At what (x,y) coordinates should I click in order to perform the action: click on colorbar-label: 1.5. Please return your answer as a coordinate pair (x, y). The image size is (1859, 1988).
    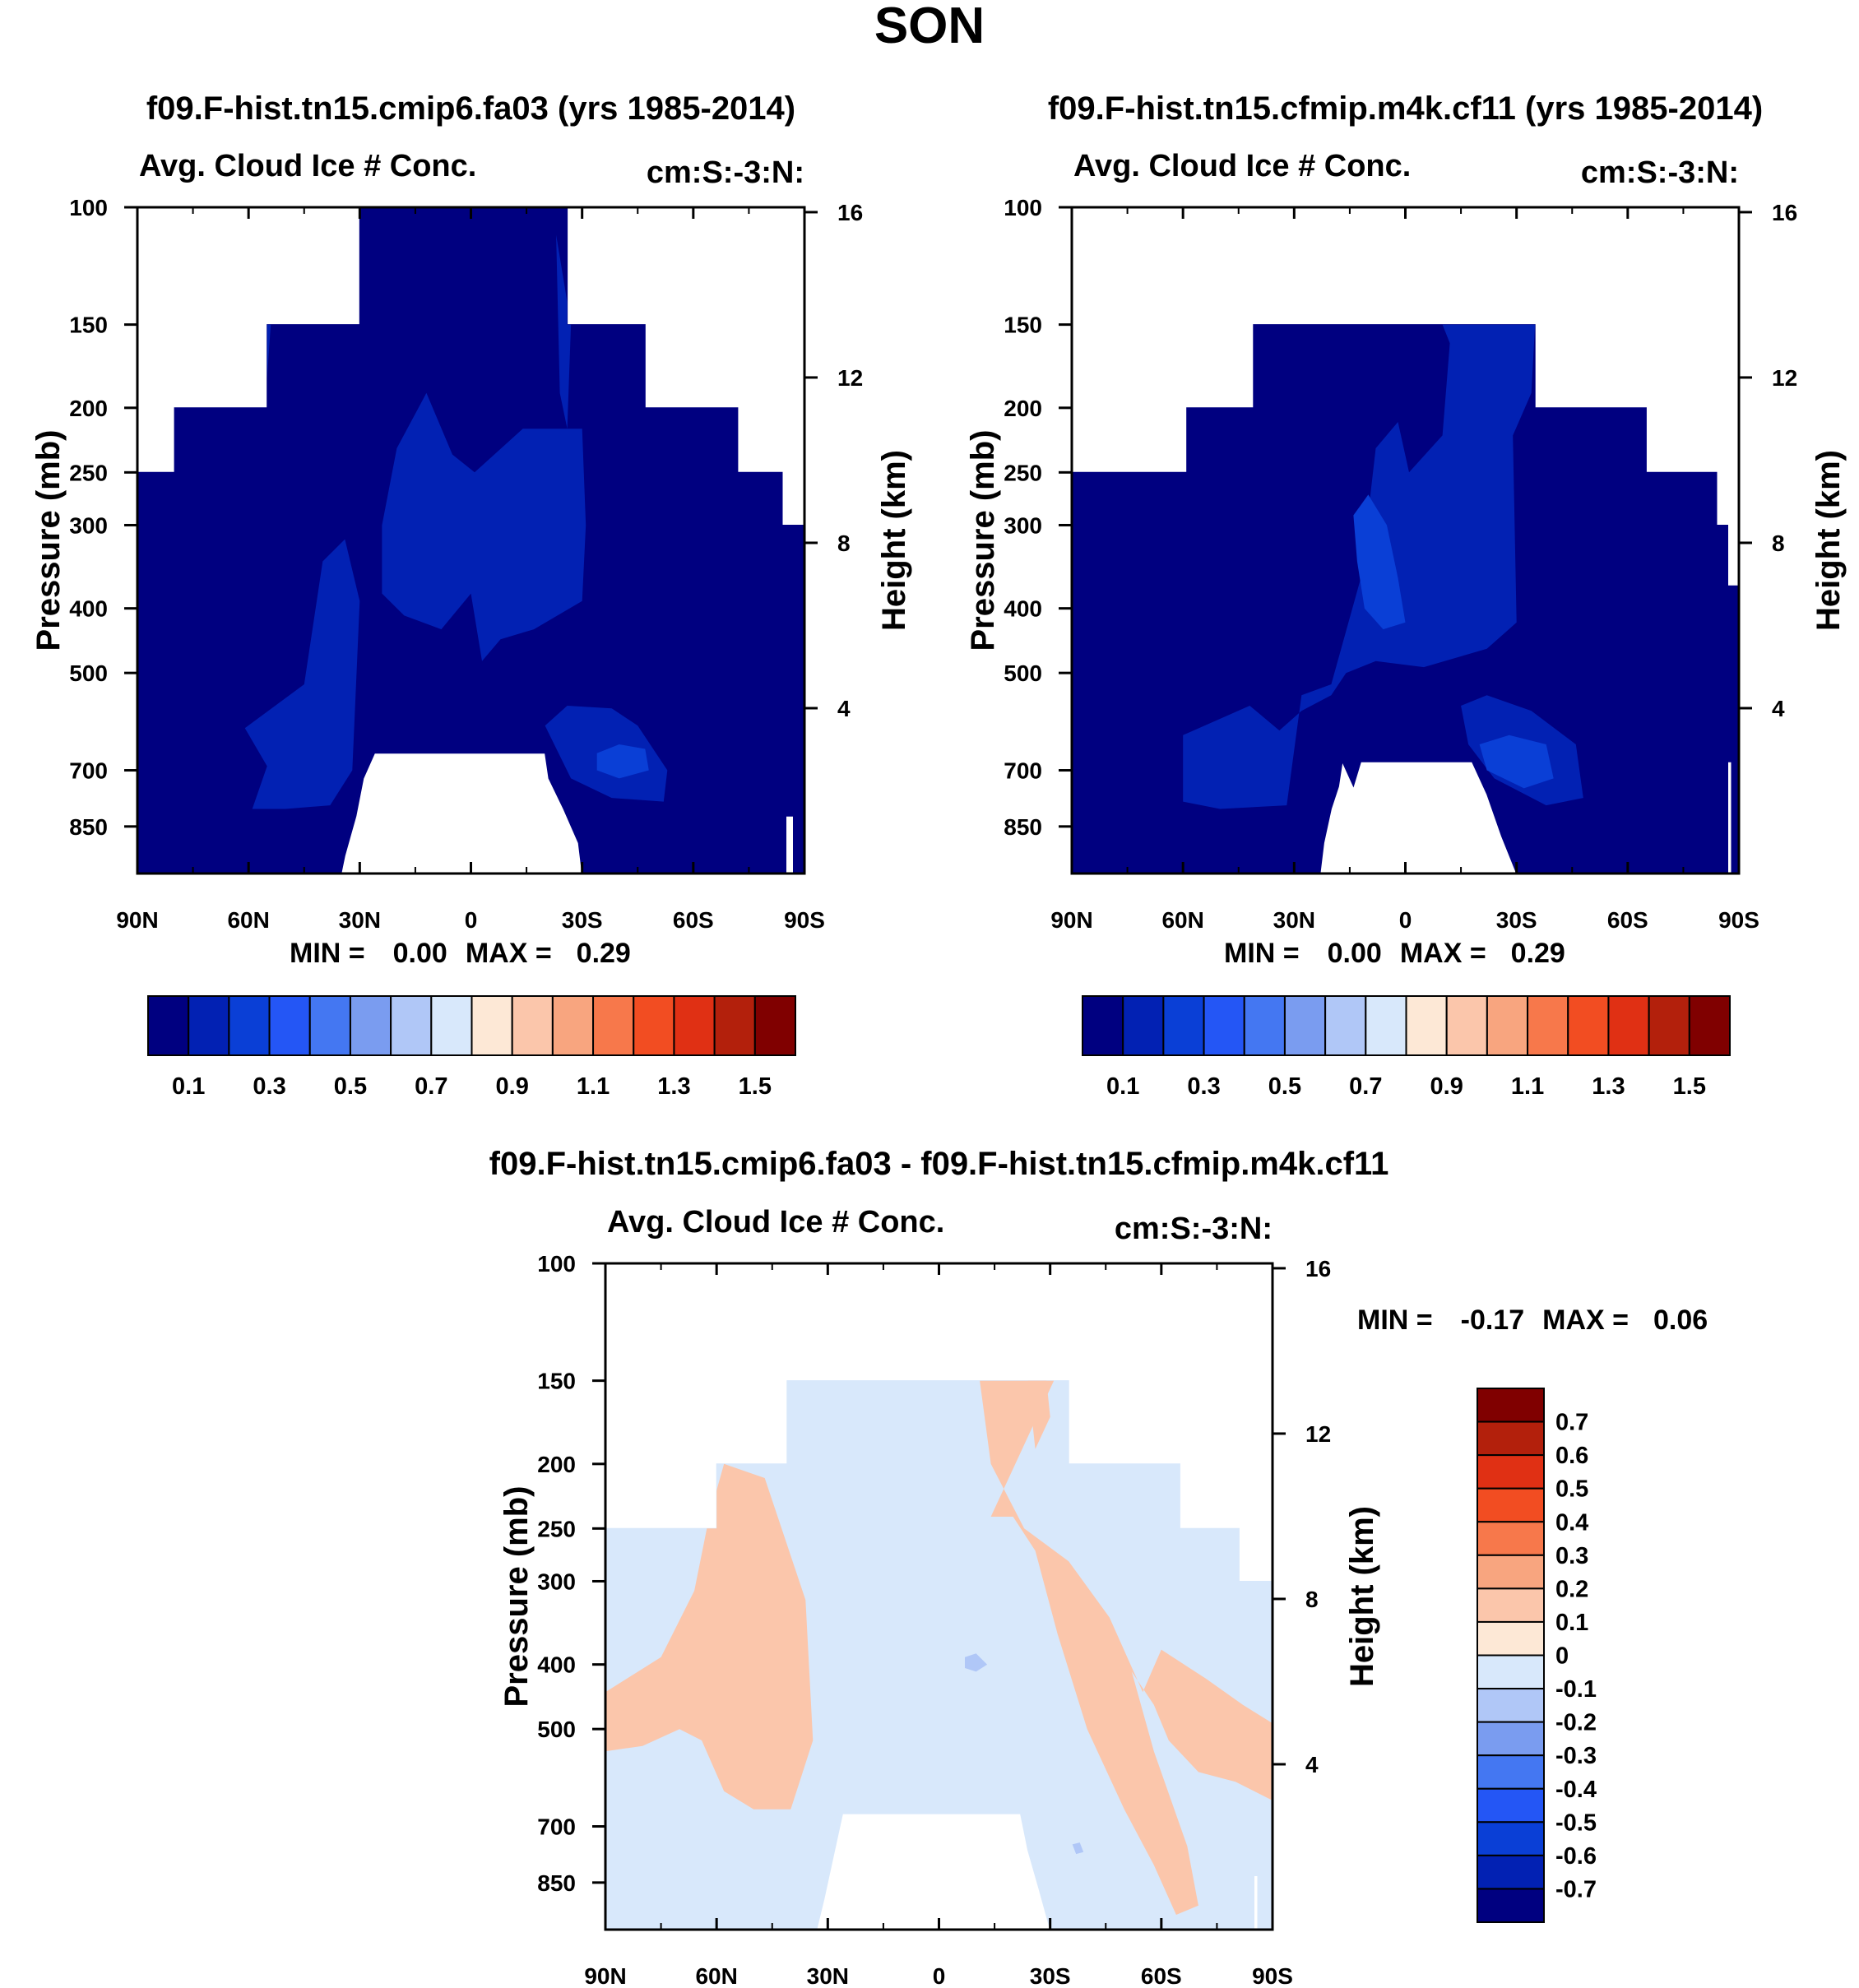
    Looking at the image, I should click on (755, 1087).